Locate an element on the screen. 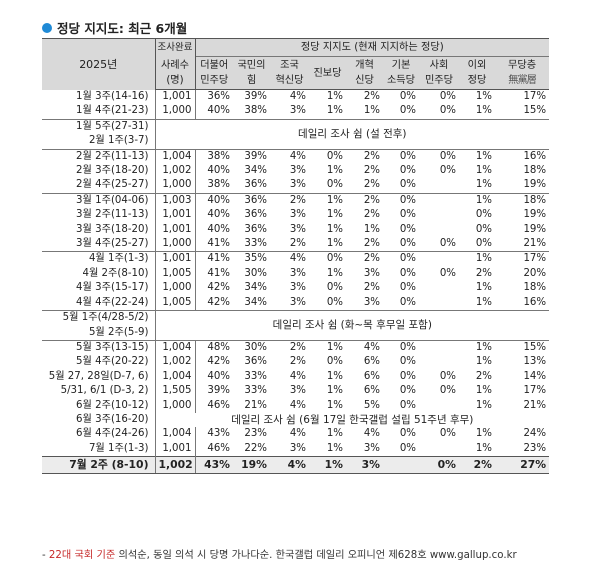 The image size is (590, 580). sample-size-cell: 1,005 is located at coordinates (175, 274).